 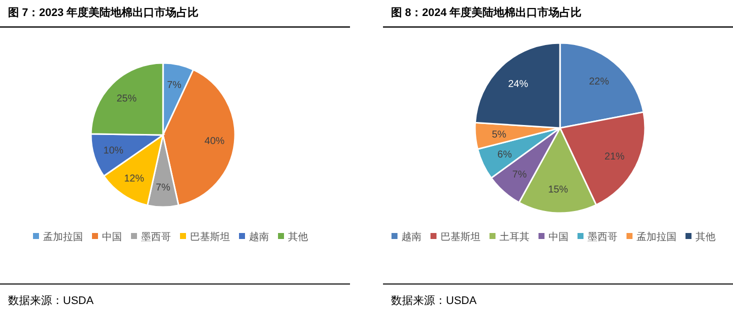 I want to click on chart-title: 图 8：2024 年度美陆地棉出口市场占比, so click(x=486, y=12).